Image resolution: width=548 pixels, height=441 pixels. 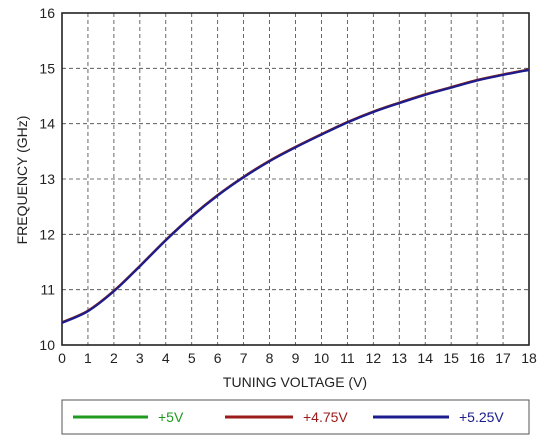 I want to click on x-tick-label: 5, so click(x=192, y=358).